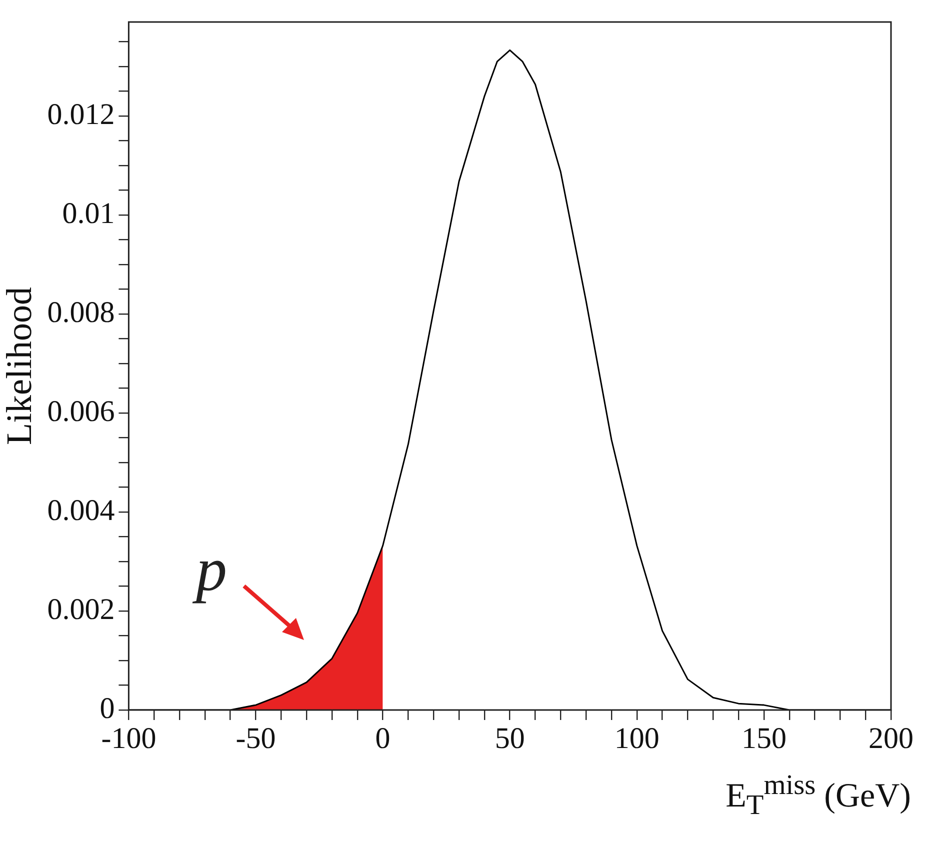 The width and height of the screenshot is (931, 850). I want to click on x-tick-label: 100, so click(637, 738).